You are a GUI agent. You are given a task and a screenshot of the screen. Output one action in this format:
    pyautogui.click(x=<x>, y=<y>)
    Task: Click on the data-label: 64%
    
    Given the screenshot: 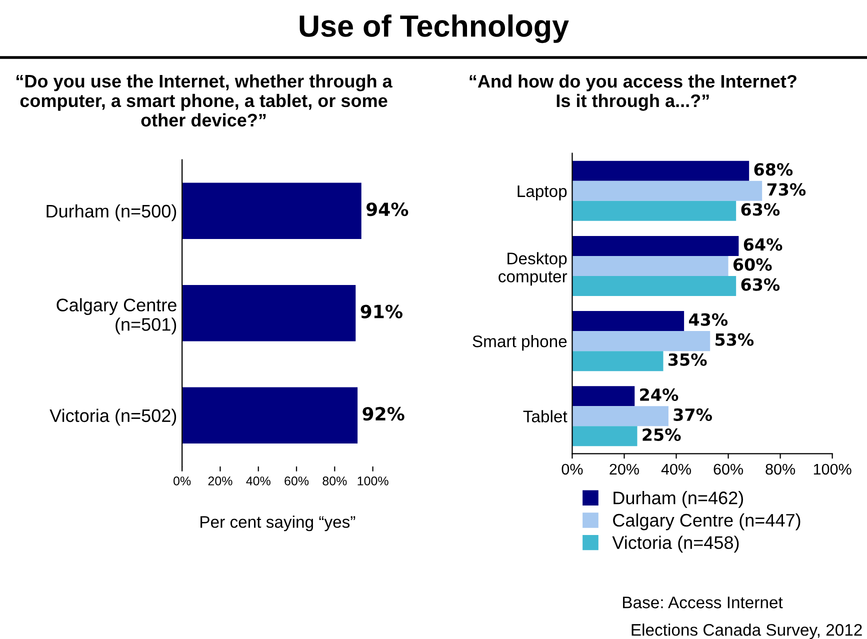 What is the action you would take?
    pyautogui.click(x=763, y=244)
    